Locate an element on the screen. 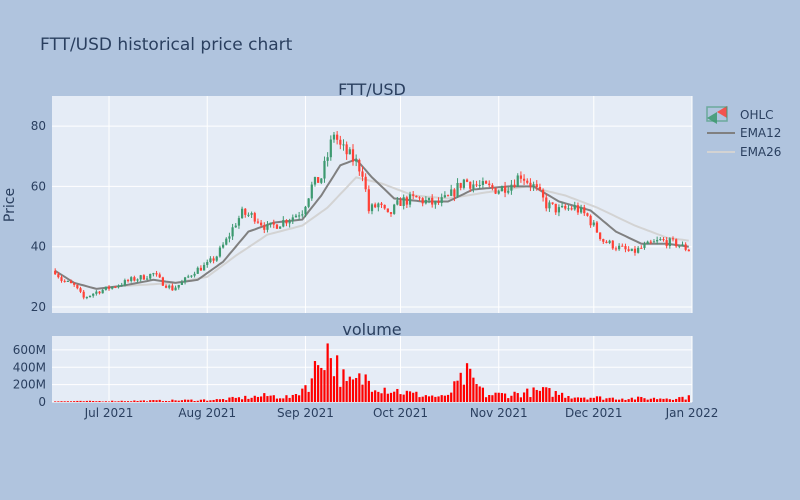  legend-item-ema12: EMA12 is located at coordinates (744, 133).